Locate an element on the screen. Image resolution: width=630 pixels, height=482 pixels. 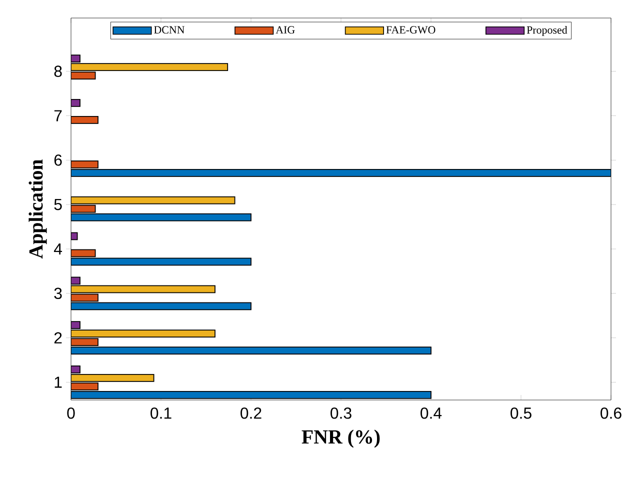
y-tick-label: 6 is located at coordinates (58, 160).